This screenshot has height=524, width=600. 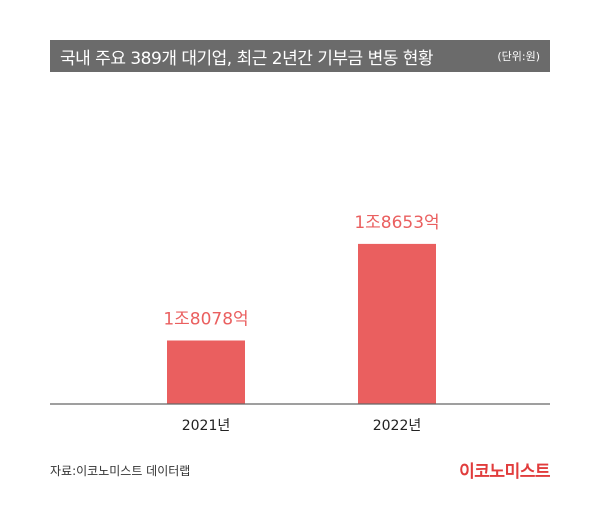 What do you see at coordinates (120, 471) in the screenshot?
I see `source-note: 자료:이코노미스트 데이터랩` at bounding box center [120, 471].